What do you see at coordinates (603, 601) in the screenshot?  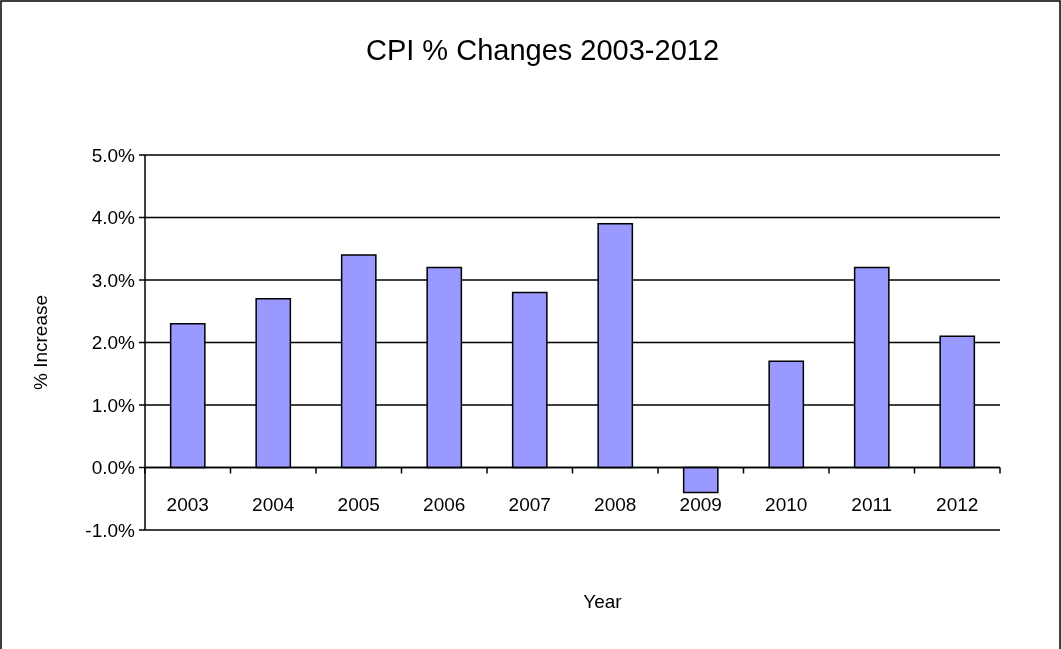 I see `x-axis-title: Year` at bounding box center [603, 601].